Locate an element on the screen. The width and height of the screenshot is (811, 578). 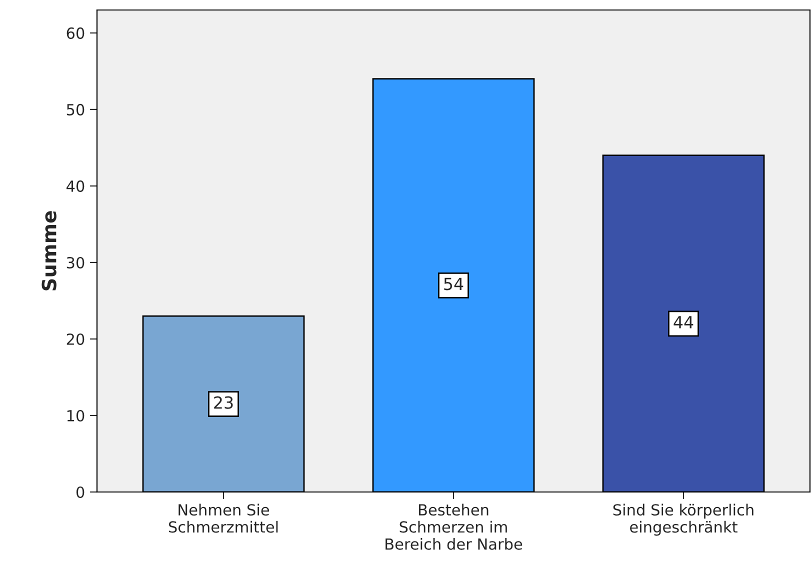
x-tick-label: Nehmen Sie Schmerzmittel is located at coordinates (223, 518).